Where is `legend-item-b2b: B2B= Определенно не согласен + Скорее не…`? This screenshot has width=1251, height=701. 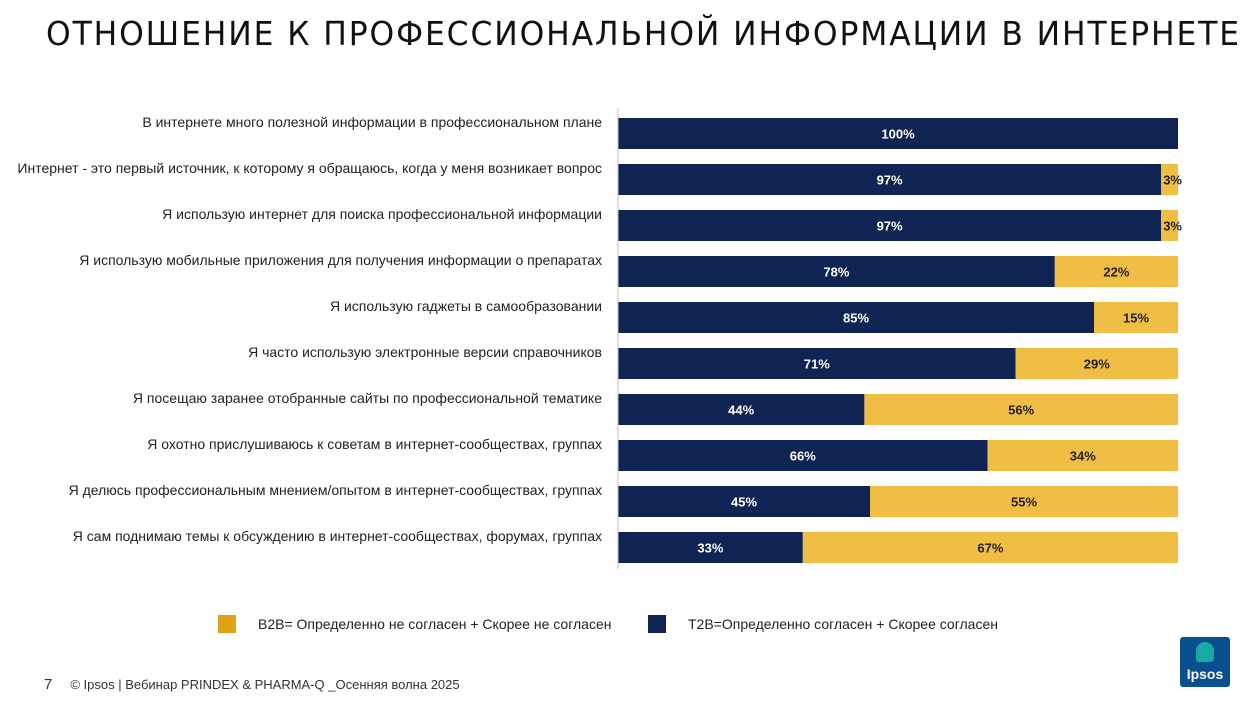 legend-item-b2b: B2B= Определенно не согласен + Скорее не… is located at coordinates (414, 624).